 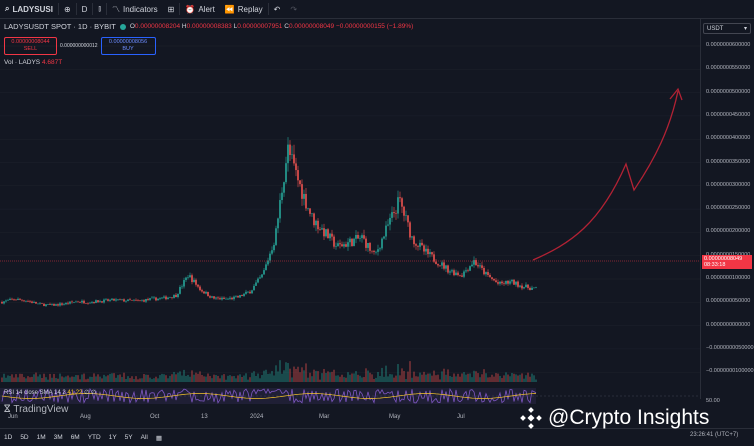 What do you see at coordinates (128, 46) in the screenshot?
I see `buy-button: 0.00000008056 BUY` at bounding box center [128, 46].